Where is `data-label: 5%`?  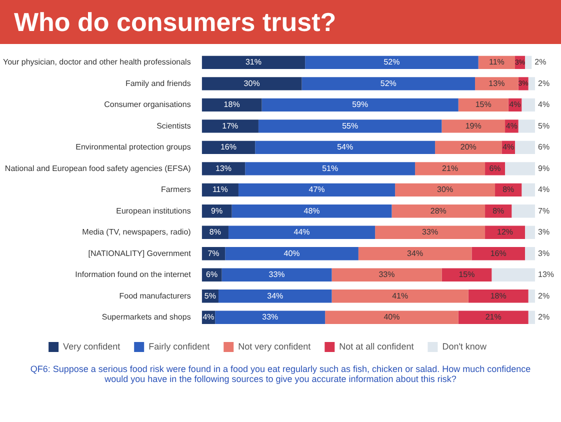 data-label: 5% is located at coordinates (544, 125).